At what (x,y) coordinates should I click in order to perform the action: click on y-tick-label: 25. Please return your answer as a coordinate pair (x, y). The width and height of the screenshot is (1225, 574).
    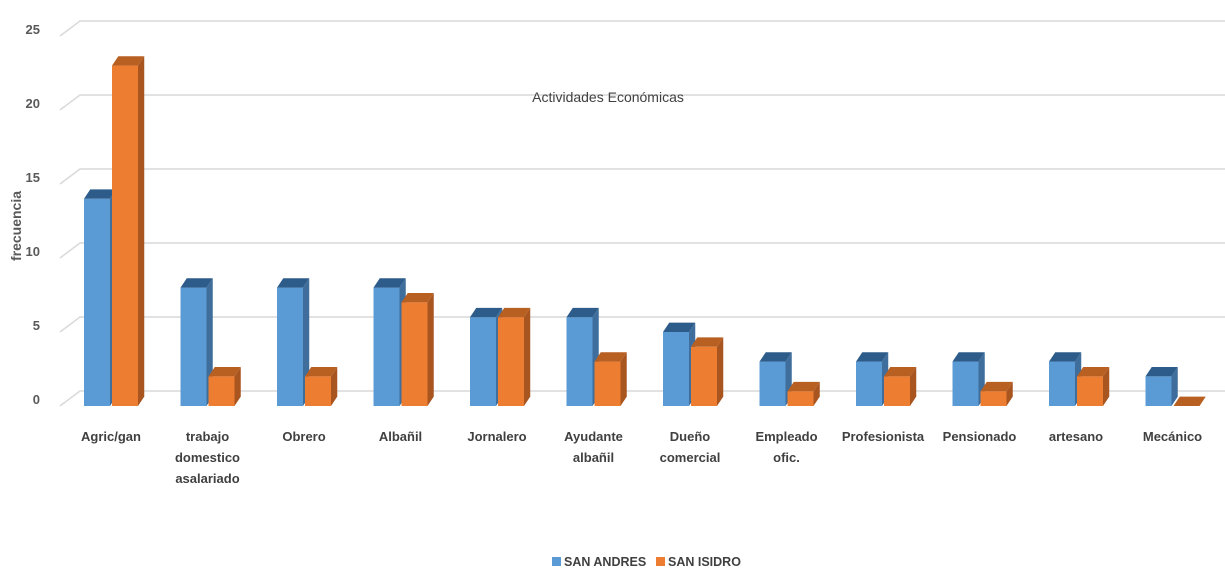
    Looking at the image, I should click on (33, 29).